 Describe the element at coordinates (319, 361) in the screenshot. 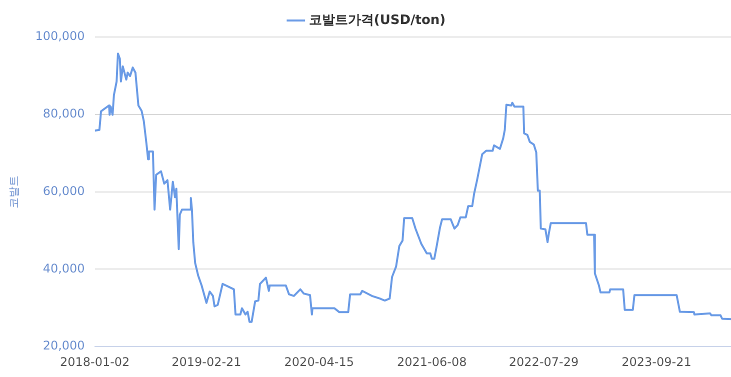

I see `x-tick-label: 2020-04-15` at that location.